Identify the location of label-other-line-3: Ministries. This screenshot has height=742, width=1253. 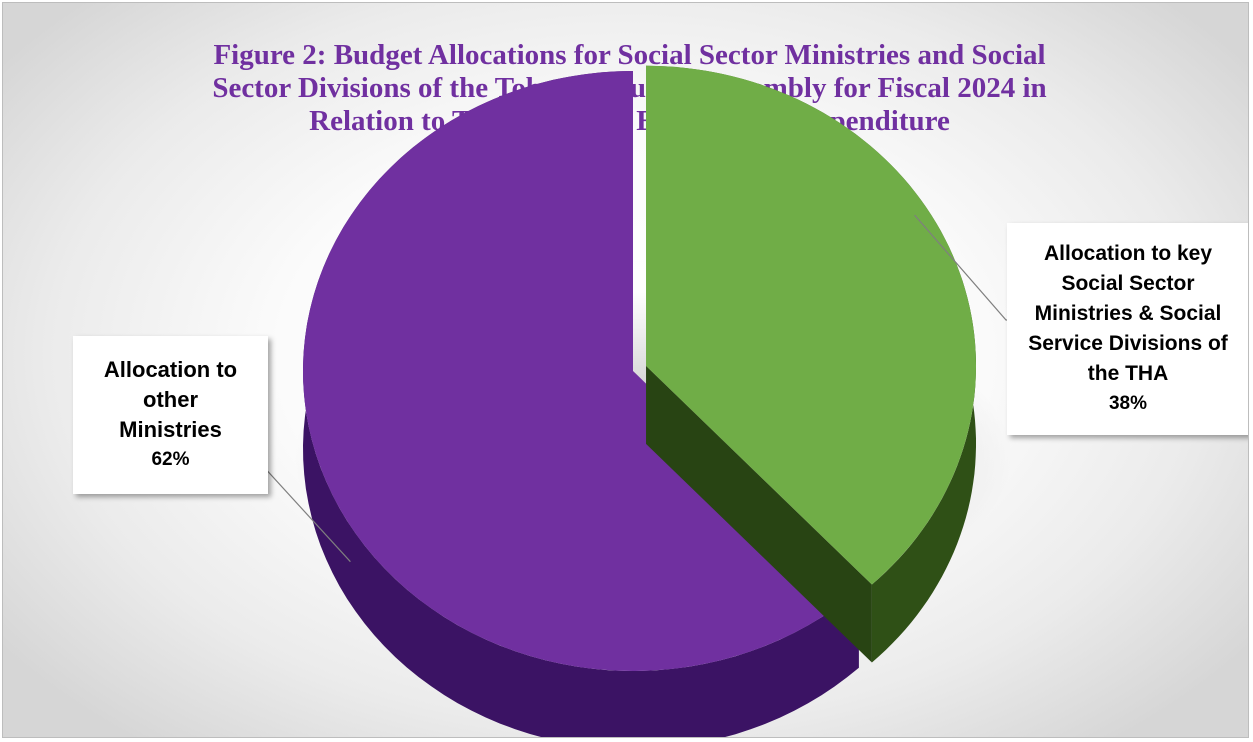
(170, 429).